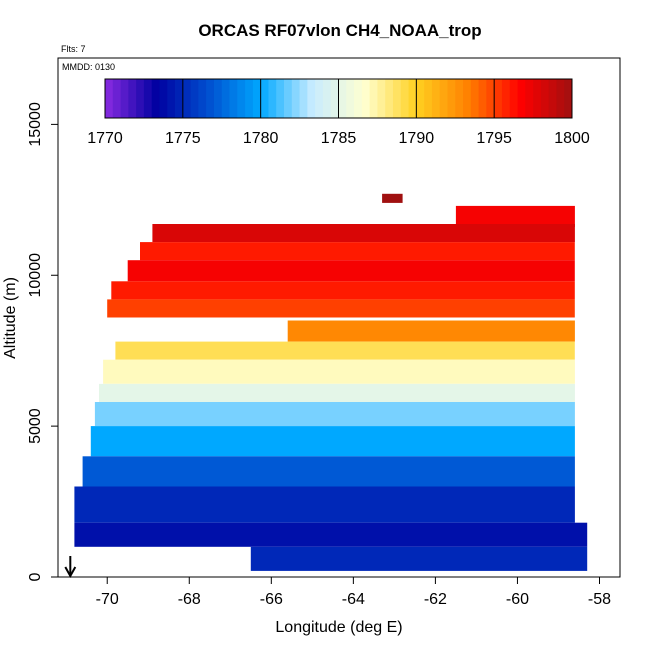 This screenshot has width=650, height=650. Describe the element at coordinates (331, 534) in the screenshot. I see `heatmap-band-low-dark-band` at that location.